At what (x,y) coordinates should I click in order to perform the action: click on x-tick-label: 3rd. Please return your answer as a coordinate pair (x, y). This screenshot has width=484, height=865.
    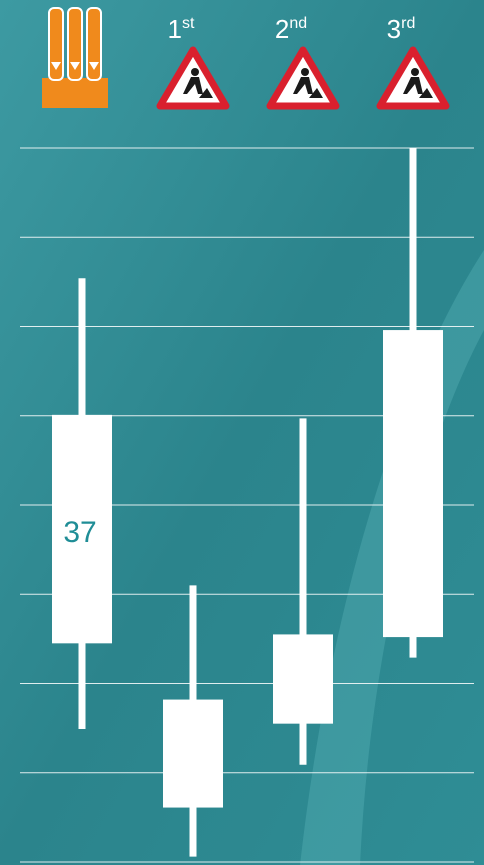
    Looking at the image, I should click on (401, 29).